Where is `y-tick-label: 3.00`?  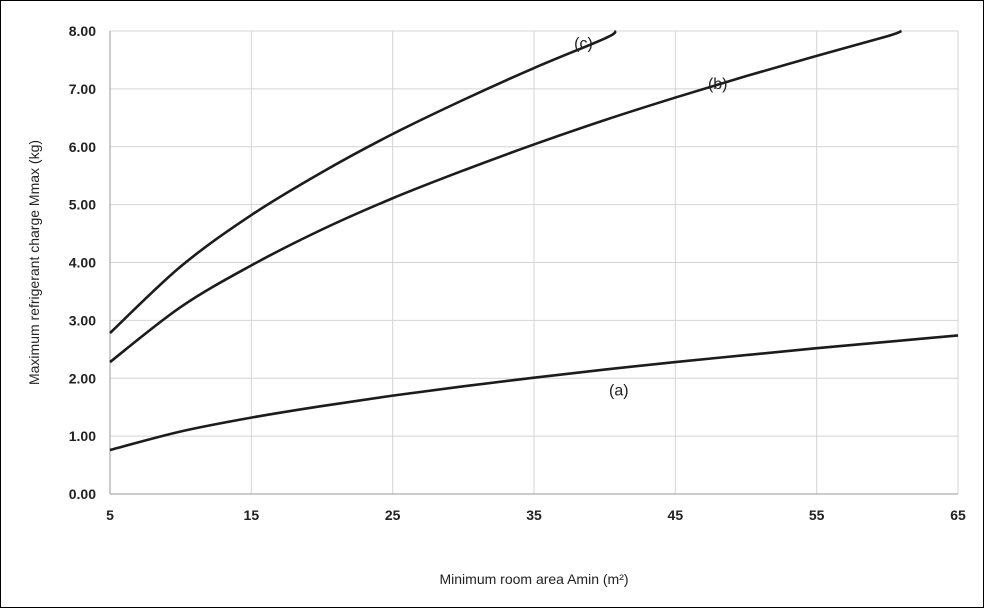
y-tick-label: 3.00 is located at coordinates (82, 320).